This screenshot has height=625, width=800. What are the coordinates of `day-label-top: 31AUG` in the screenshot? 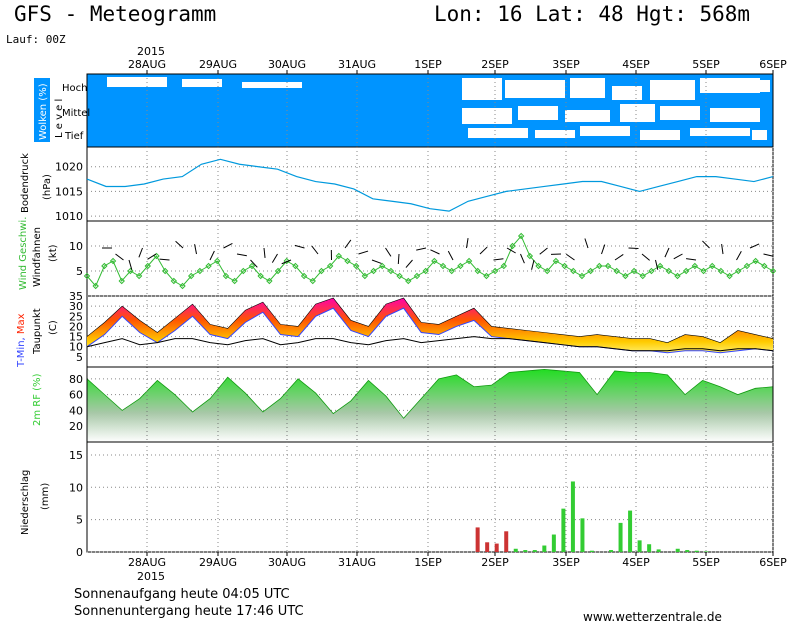 It's located at (357, 64).